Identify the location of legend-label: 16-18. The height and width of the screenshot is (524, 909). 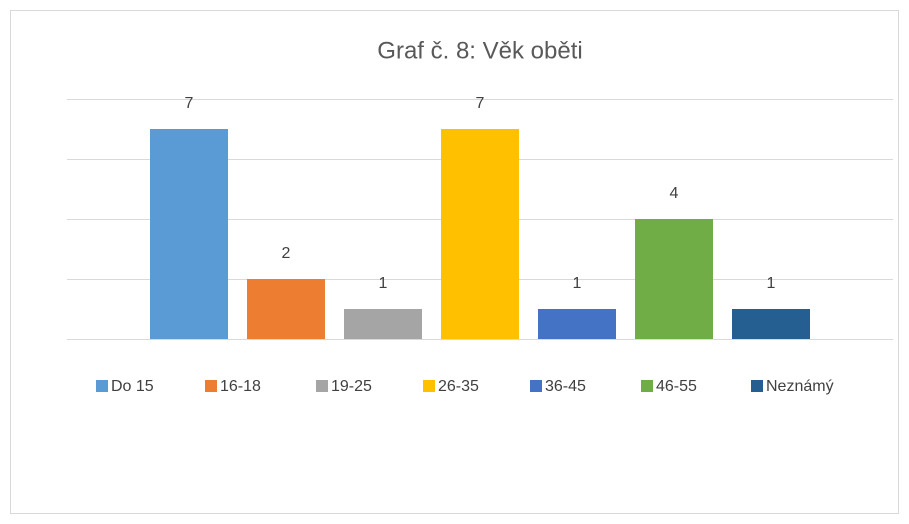
(240, 386).